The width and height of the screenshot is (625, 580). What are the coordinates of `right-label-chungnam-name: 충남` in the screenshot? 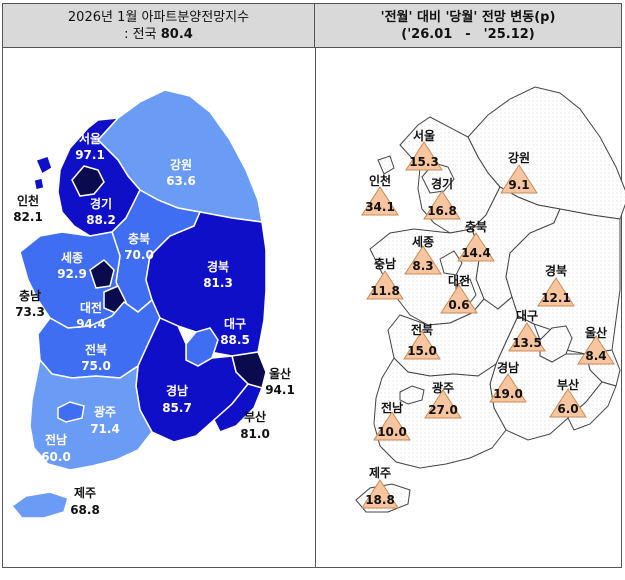 It's located at (385, 263).